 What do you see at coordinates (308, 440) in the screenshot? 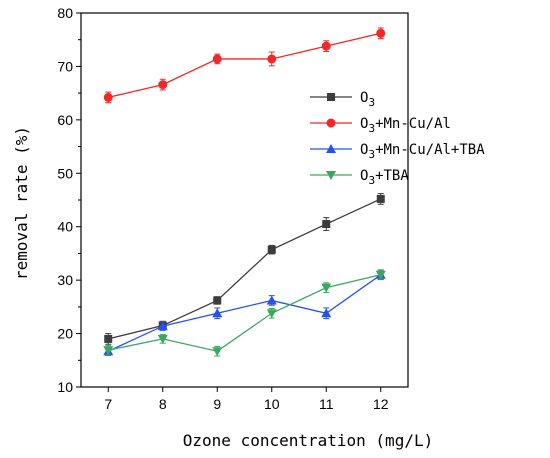
I see `x-axis-title: Ozone concentration (mg/L)` at bounding box center [308, 440].